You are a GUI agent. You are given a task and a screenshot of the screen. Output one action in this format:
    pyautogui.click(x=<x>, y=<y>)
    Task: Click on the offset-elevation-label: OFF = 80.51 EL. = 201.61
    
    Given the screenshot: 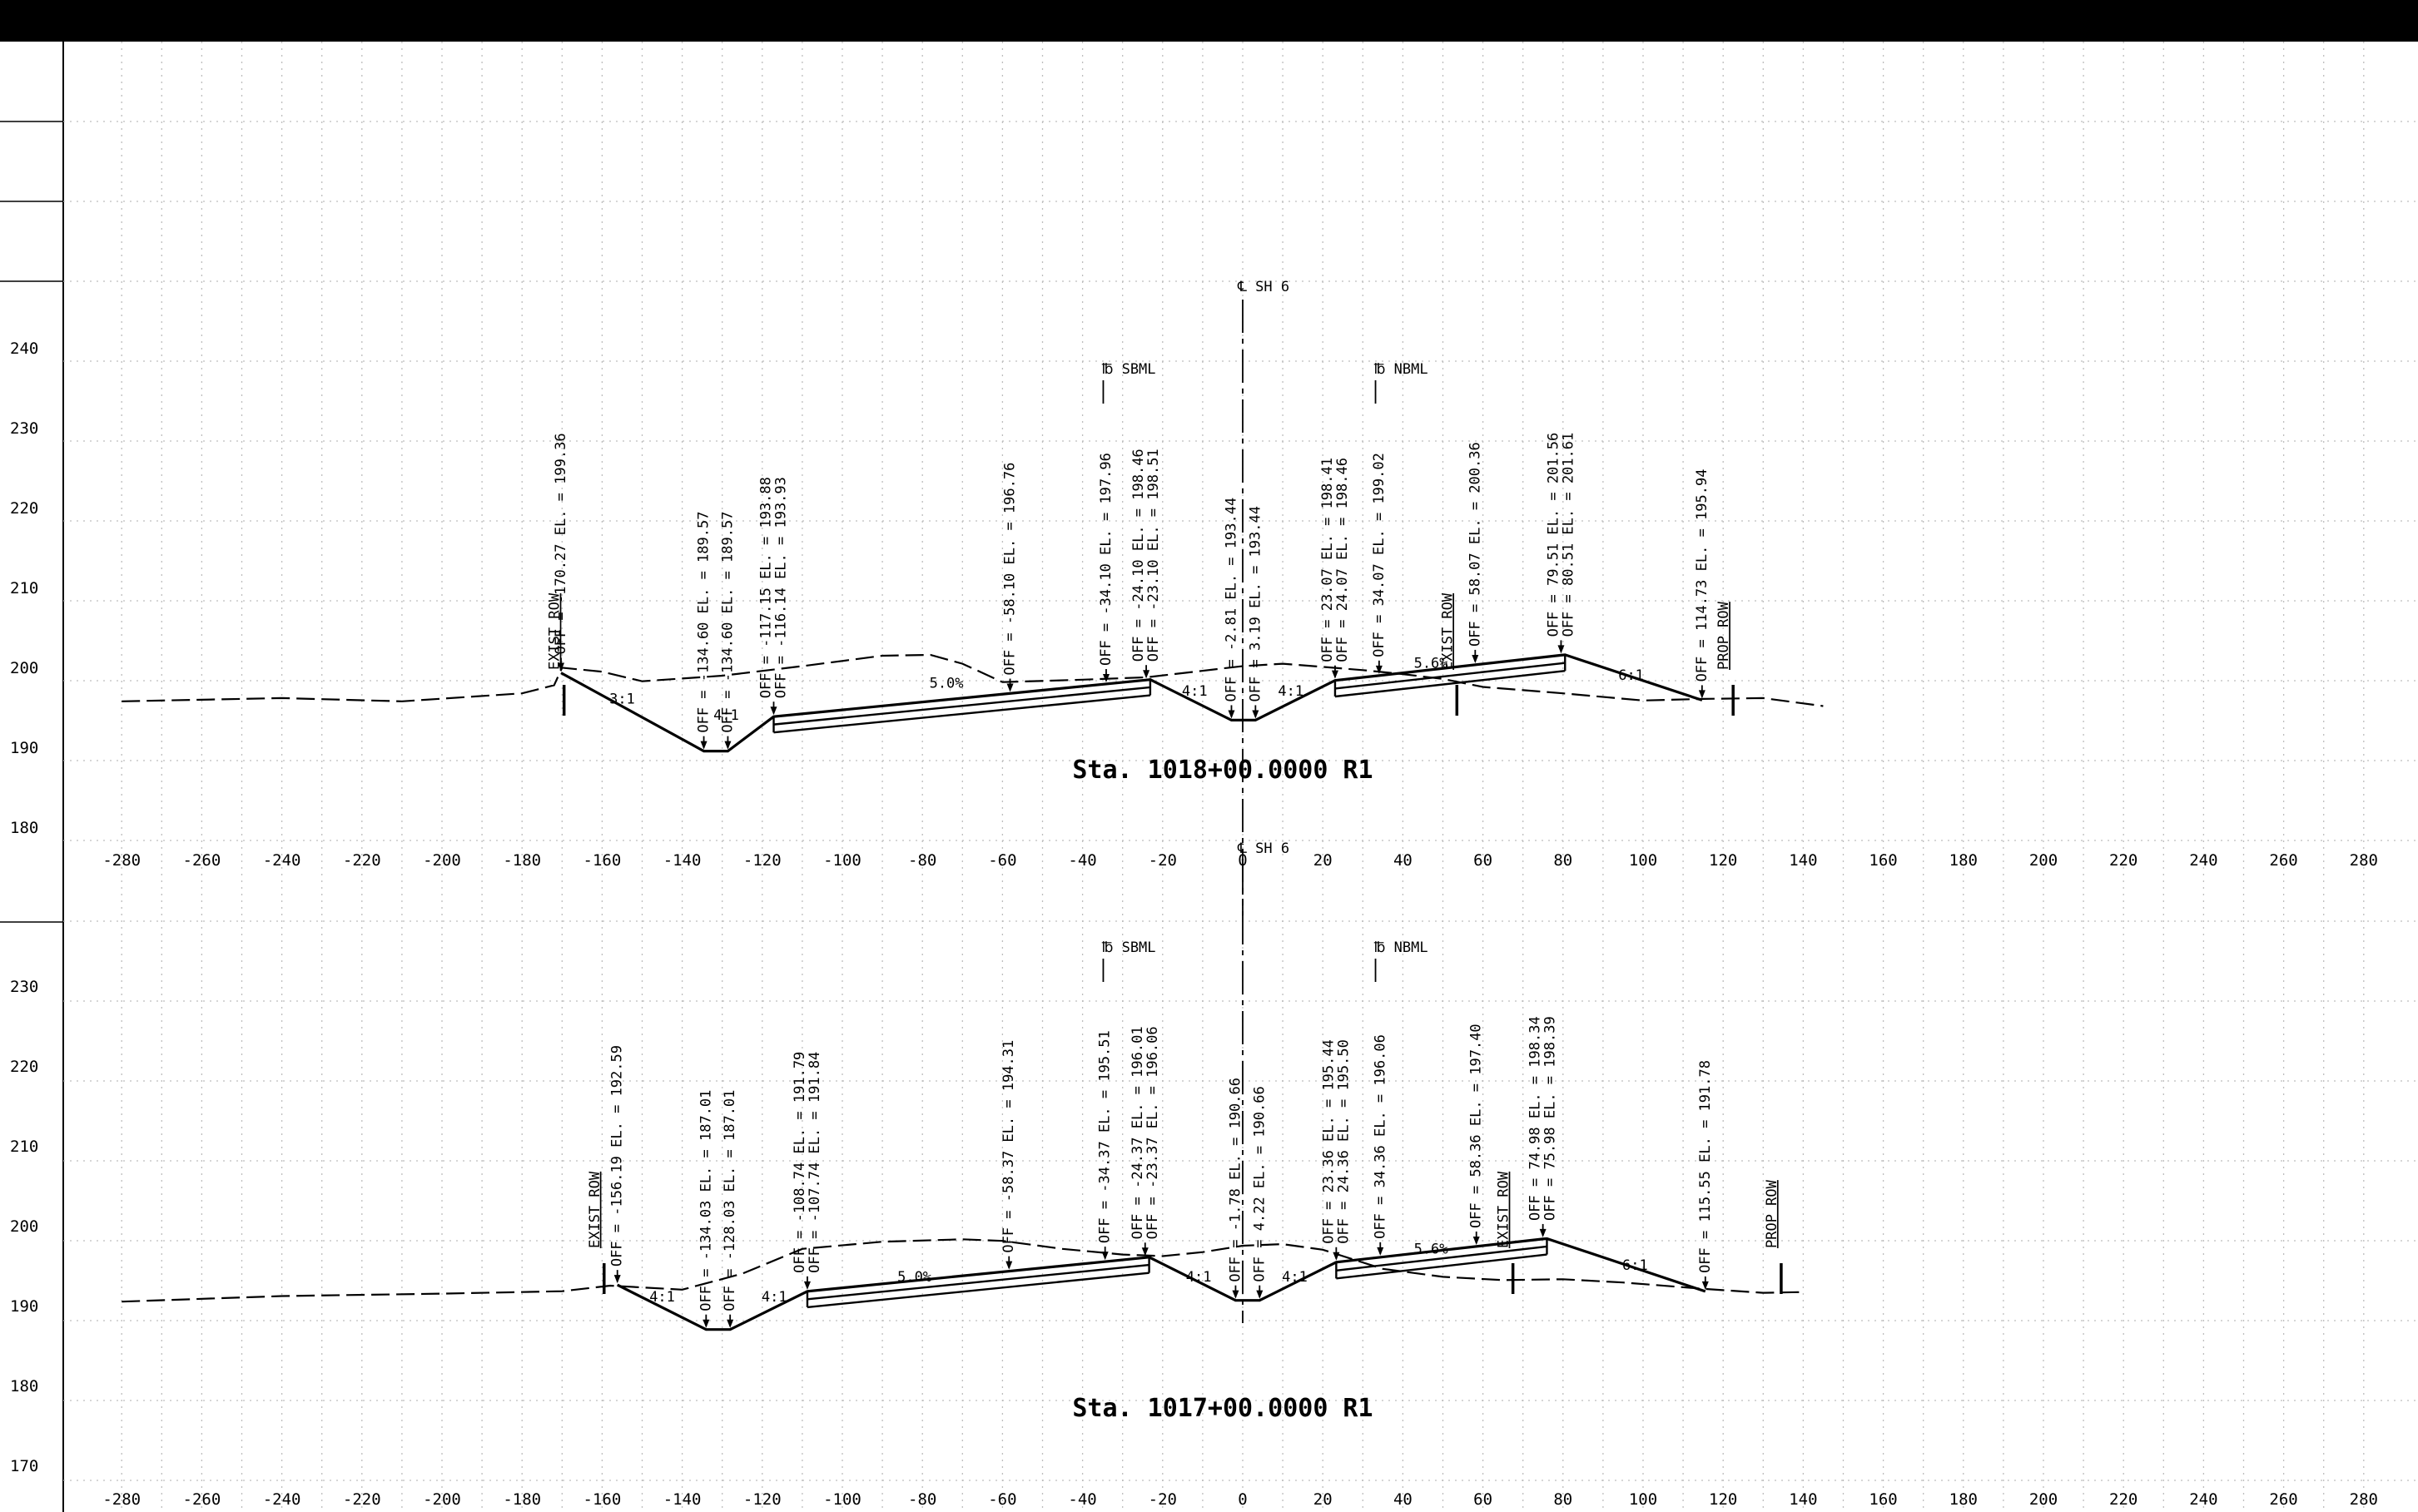 What is the action you would take?
    pyautogui.click(x=1568, y=535)
    